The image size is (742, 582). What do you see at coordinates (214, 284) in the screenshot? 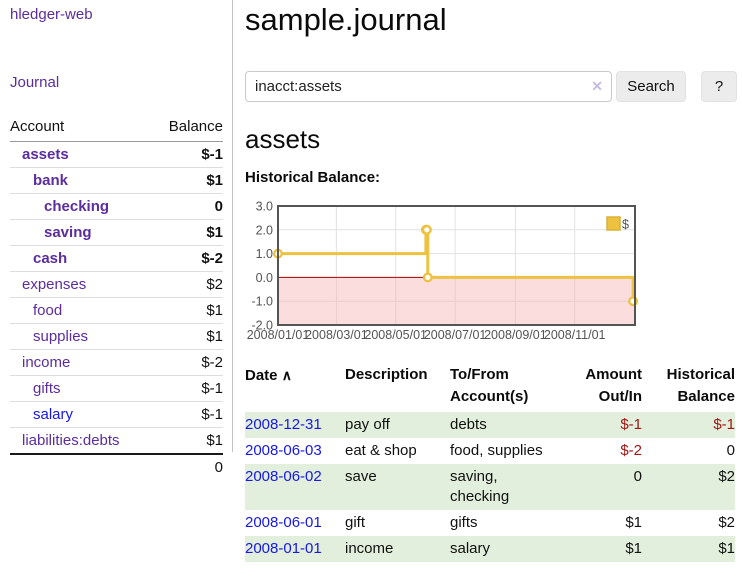
I see `account-balance: $2` at bounding box center [214, 284].